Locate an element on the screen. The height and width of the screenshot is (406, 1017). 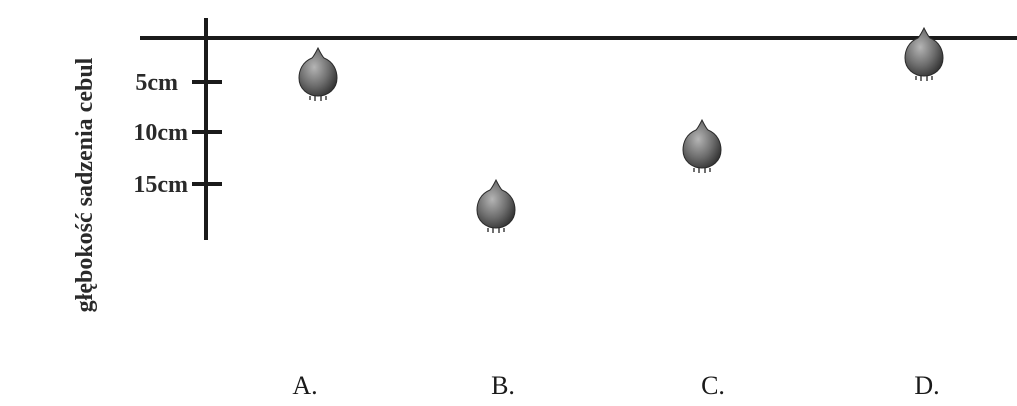
depth-ticks: 5cm 10cm 15cm is located at coordinates (177, 134).